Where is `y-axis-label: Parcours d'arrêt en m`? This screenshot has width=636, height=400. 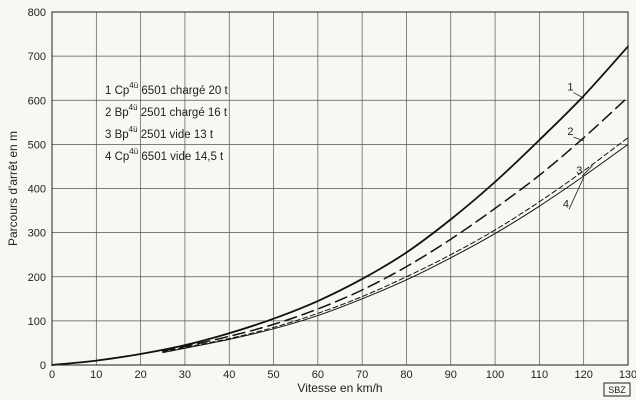
y-axis-label: Parcours d'arrêt en m is located at coordinates (13, 188).